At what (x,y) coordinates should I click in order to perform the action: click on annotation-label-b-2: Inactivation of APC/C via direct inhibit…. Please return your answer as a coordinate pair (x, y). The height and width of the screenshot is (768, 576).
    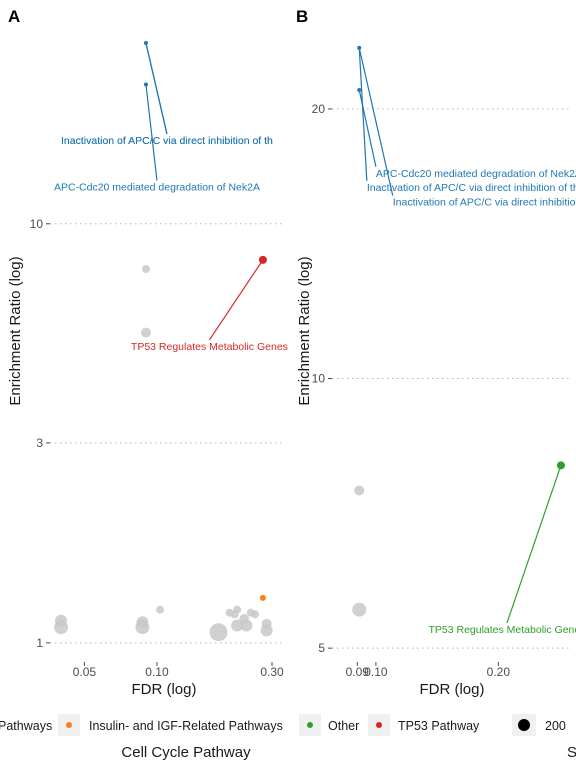
    Looking at the image, I should click on (484, 203).